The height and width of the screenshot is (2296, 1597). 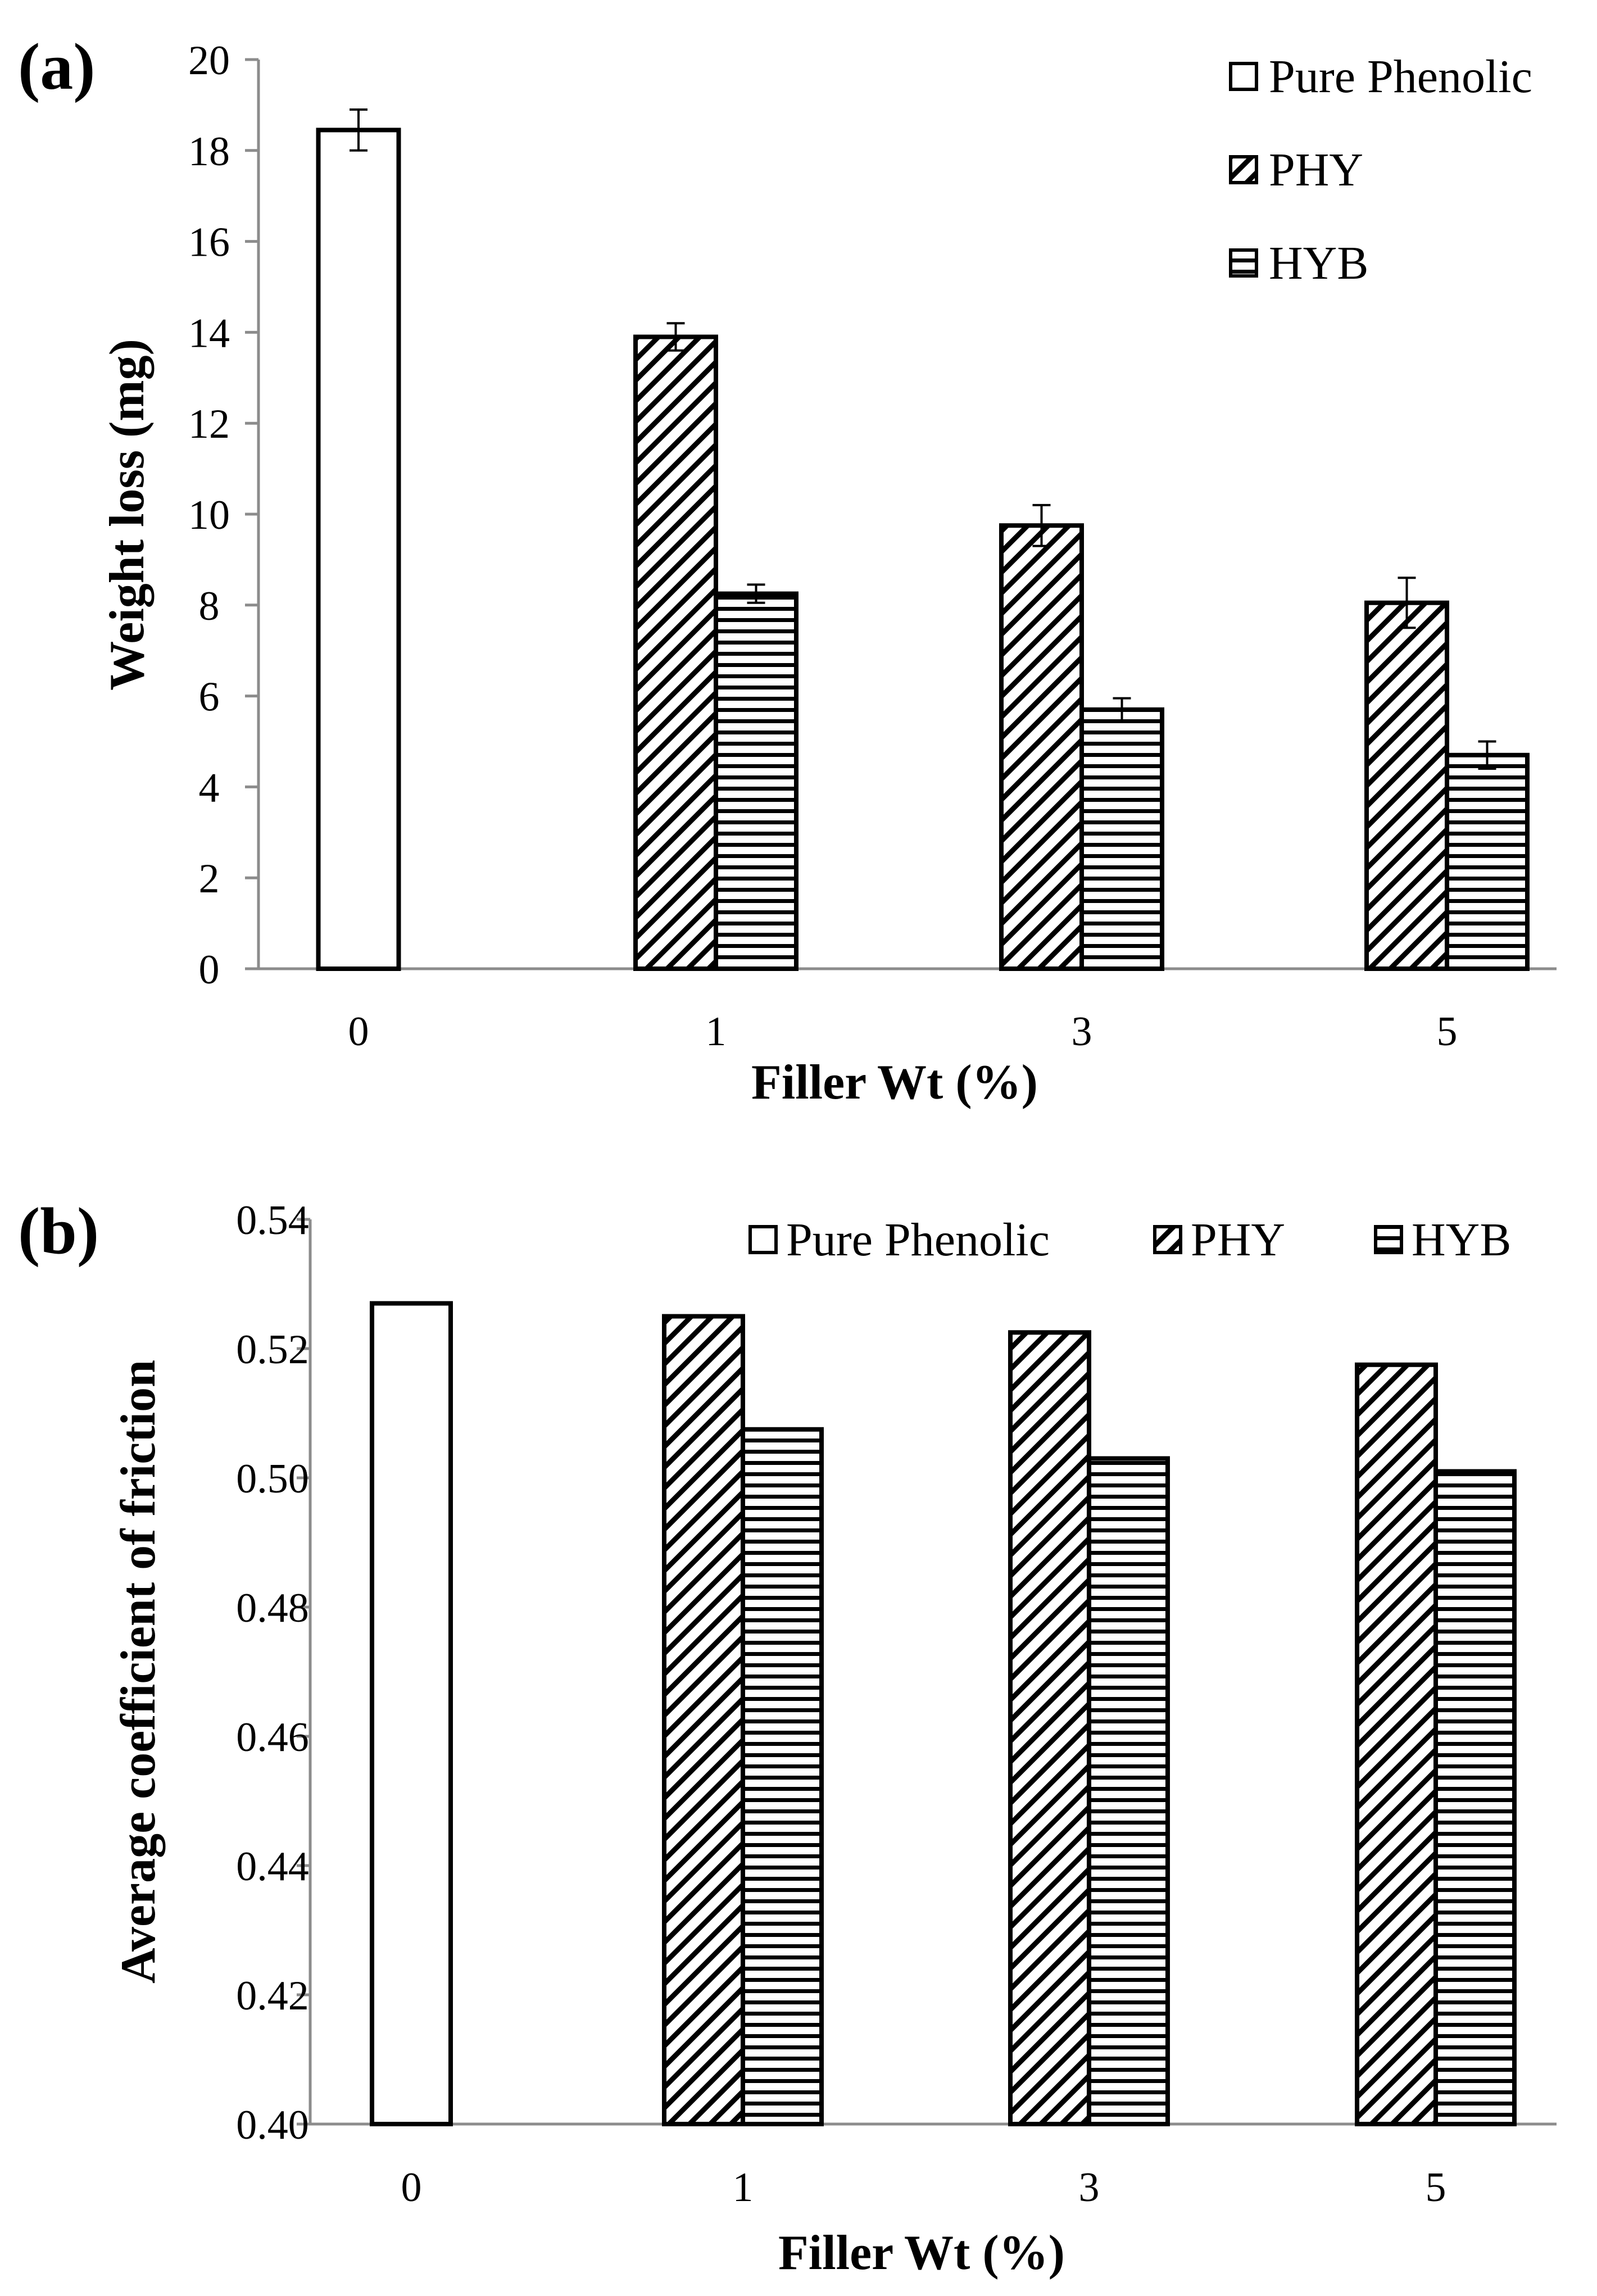 I want to click on x-axis-title-a: Filler Wt (%), so click(x=894, y=1082).